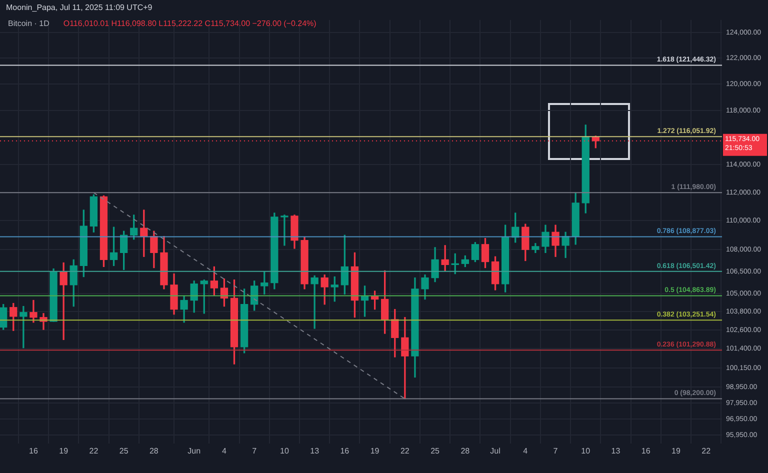 Image resolution: width=768 pixels, height=473 pixels. Describe the element at coordinates (29, 23) in the screenshot. I see `chart-title: Bitcoin · 1D` at that location.